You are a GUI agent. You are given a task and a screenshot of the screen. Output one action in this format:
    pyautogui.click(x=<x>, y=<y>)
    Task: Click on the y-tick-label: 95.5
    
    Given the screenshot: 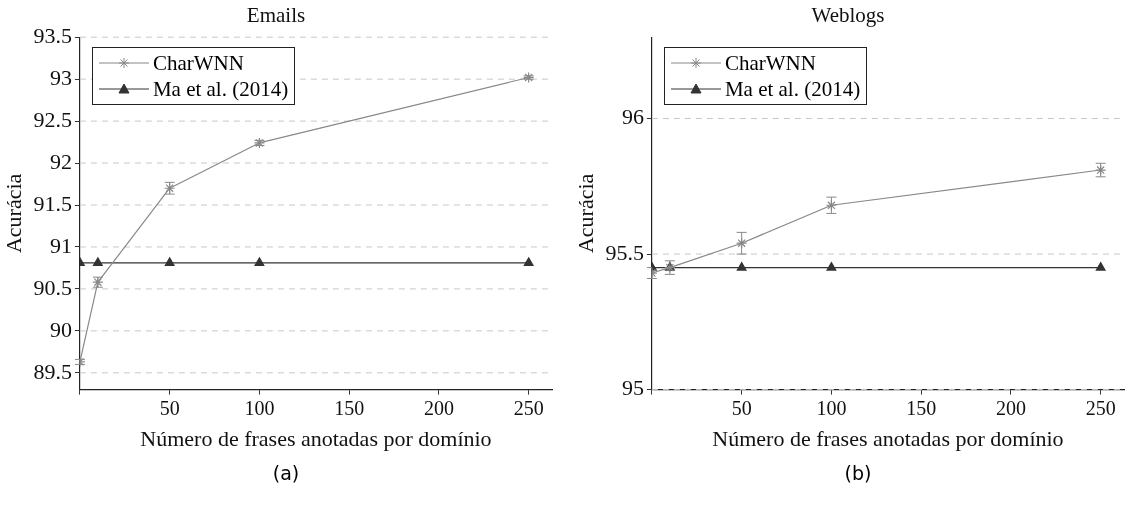 What is the action you would take?
    pyautogui.click(x=624, y=252)
    